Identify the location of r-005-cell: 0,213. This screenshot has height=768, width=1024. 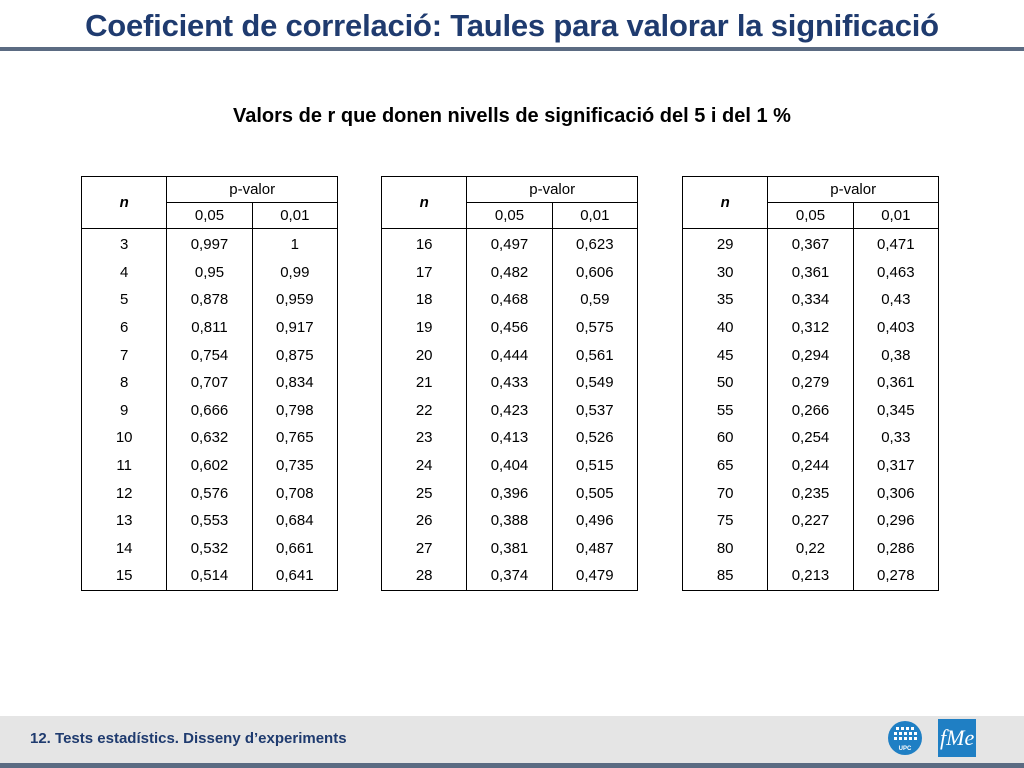
(810, 576).